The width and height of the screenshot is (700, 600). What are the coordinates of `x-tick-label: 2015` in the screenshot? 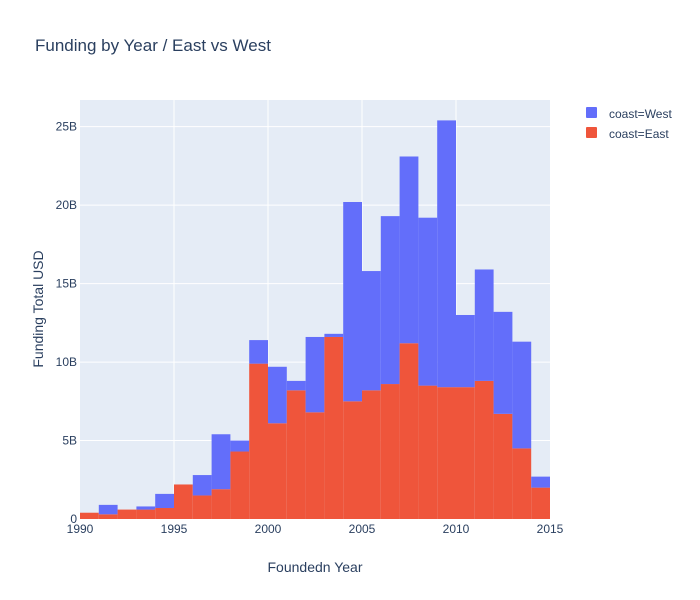 It's located at (550, 529).